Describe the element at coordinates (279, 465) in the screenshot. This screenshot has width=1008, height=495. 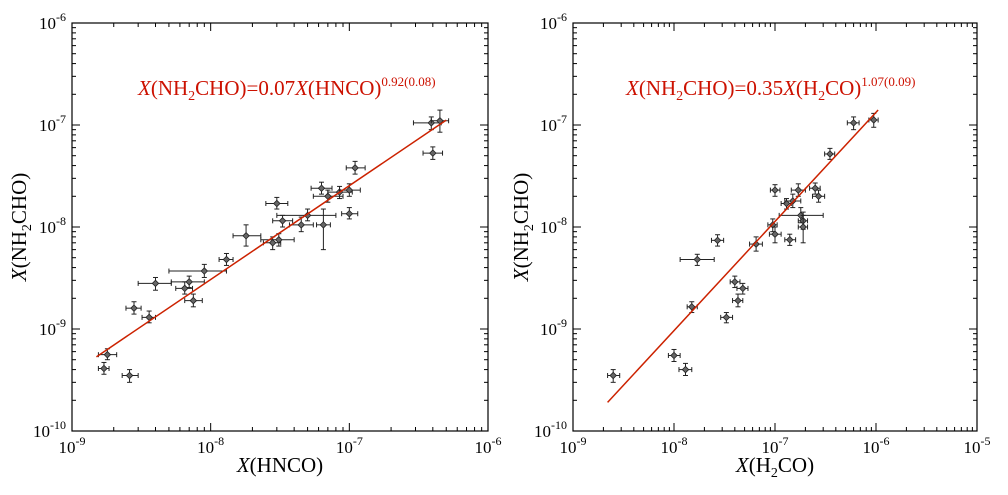
I see `x-axis-label: X(HNCO)` at that location.